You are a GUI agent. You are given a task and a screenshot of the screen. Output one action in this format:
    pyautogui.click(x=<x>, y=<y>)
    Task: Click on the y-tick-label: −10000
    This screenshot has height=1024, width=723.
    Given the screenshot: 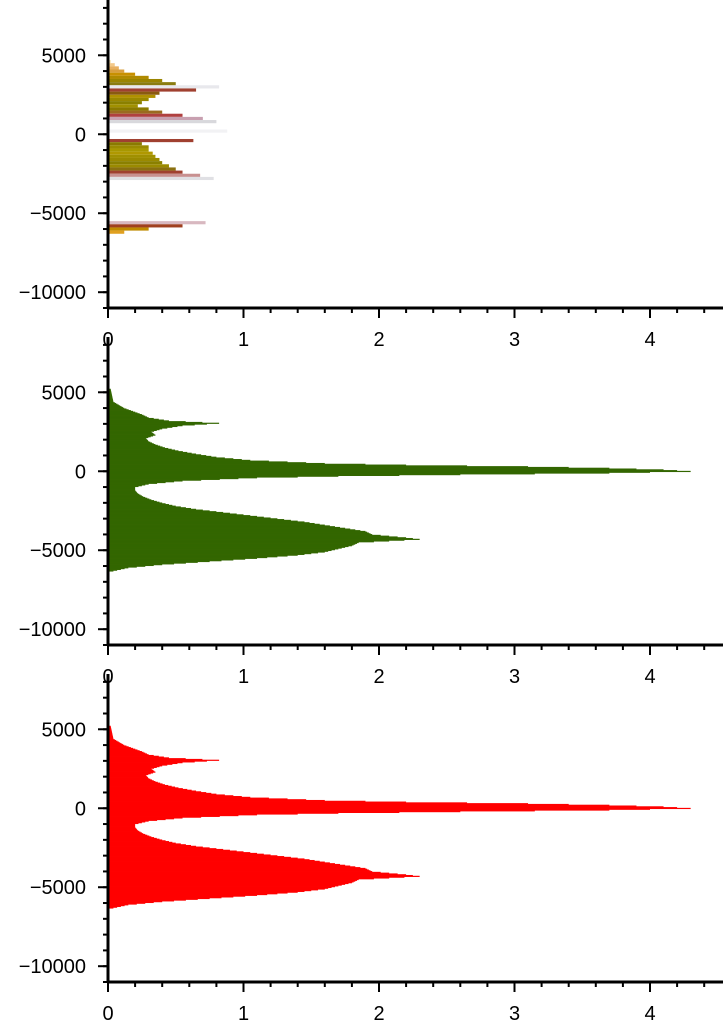 What is the action you would take?
    pyautogui.click(x=52, y=293)
    